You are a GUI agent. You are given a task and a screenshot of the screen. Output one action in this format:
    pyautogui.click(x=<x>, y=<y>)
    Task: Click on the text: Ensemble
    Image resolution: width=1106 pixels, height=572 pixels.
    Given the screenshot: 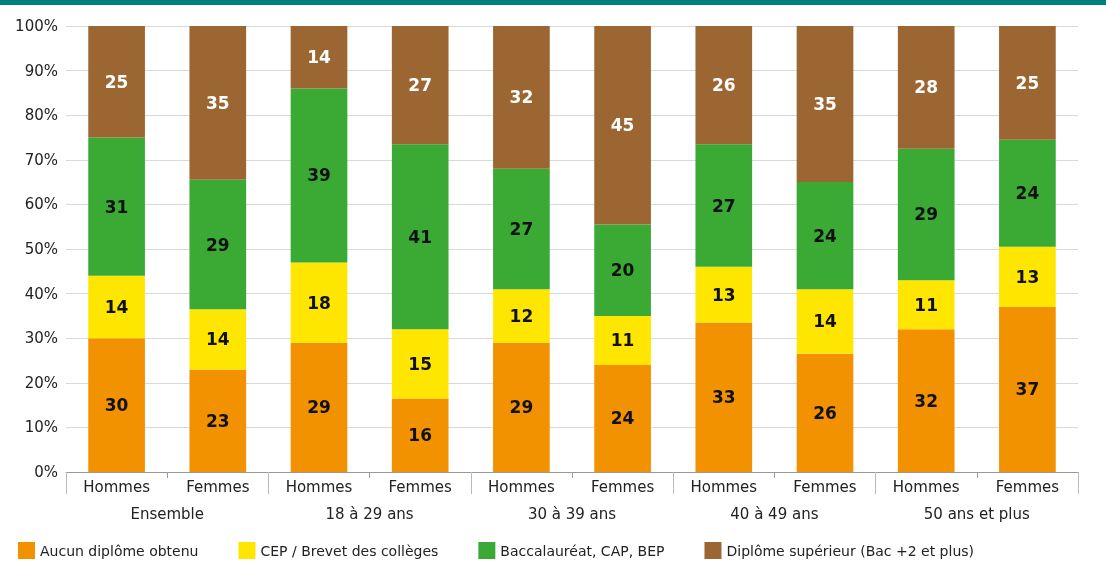 What is the action you would take?
    pyautogui.click(x=167, y=513)
    